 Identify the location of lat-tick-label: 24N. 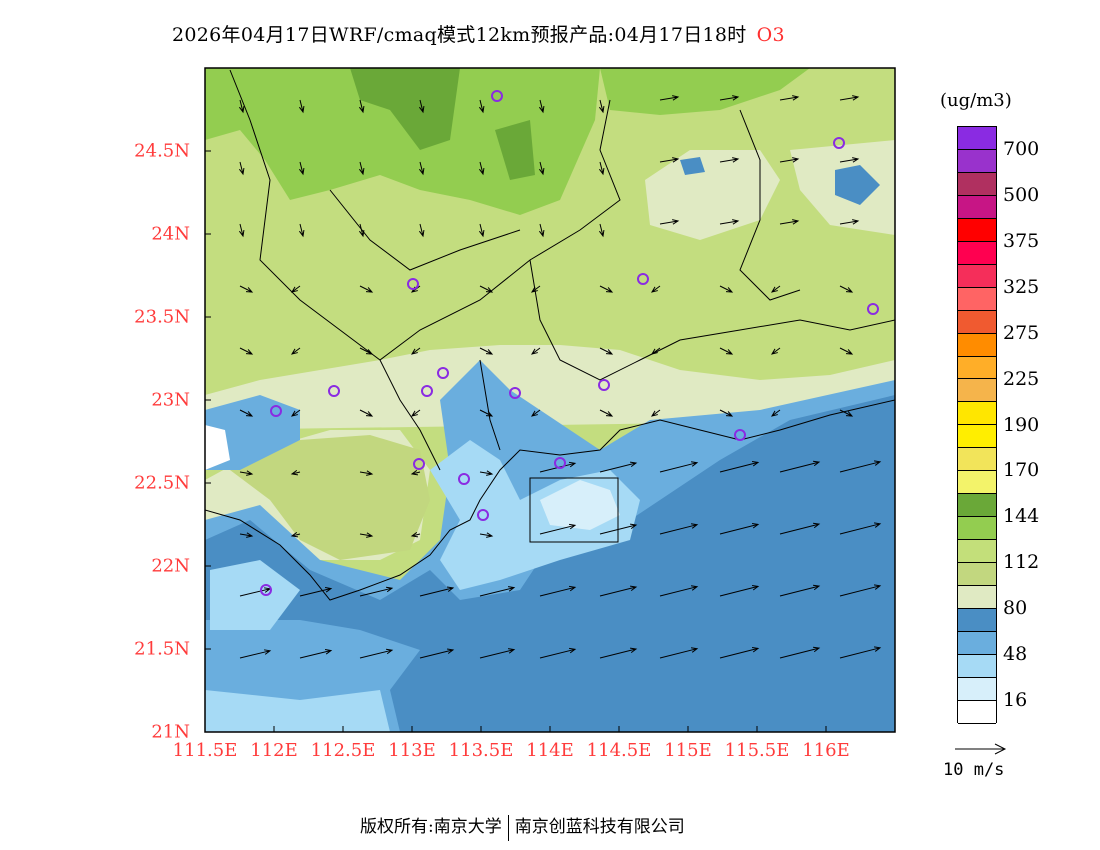
(170, 234).